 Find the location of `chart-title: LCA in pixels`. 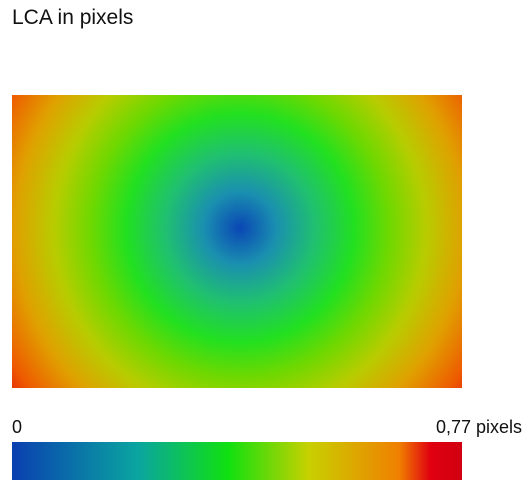

chart-title: LCA in pixels is located at coordinates (73, 17).